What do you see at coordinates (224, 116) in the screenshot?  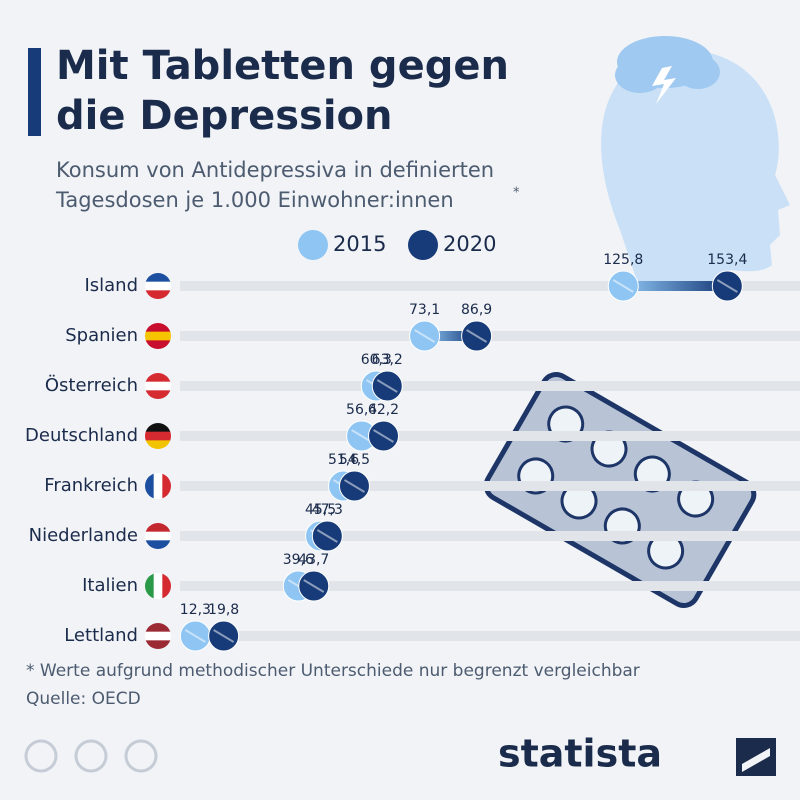 I see `title: die Depression` at bounding box center [224, 116].